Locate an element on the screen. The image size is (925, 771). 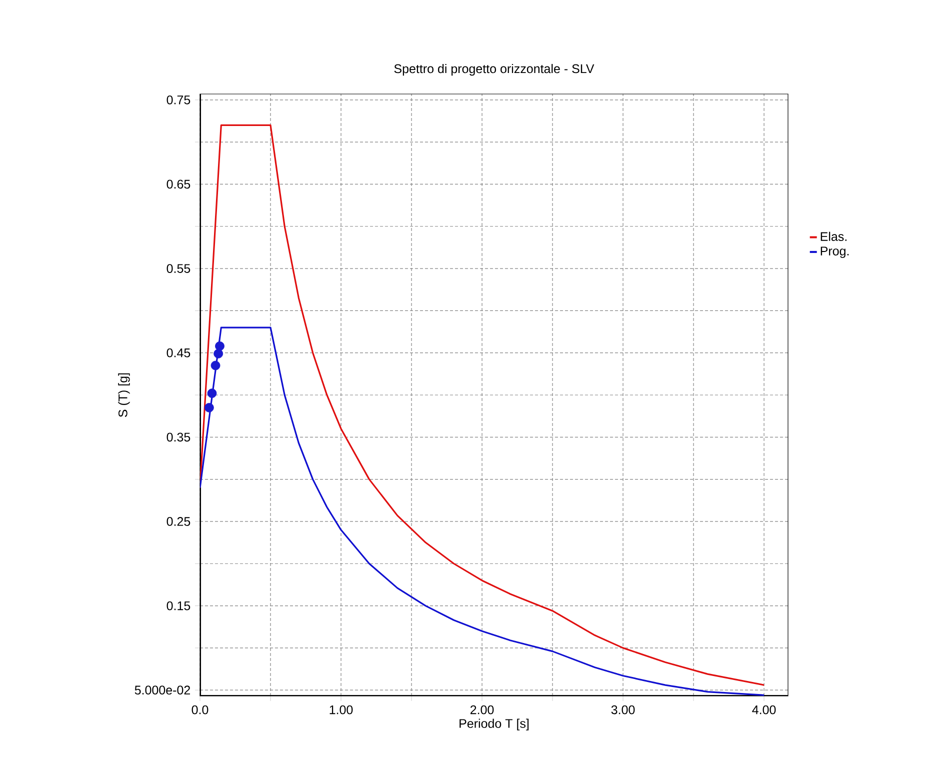
y-tick-label: 0.25 is located at coordinates (178, 521).